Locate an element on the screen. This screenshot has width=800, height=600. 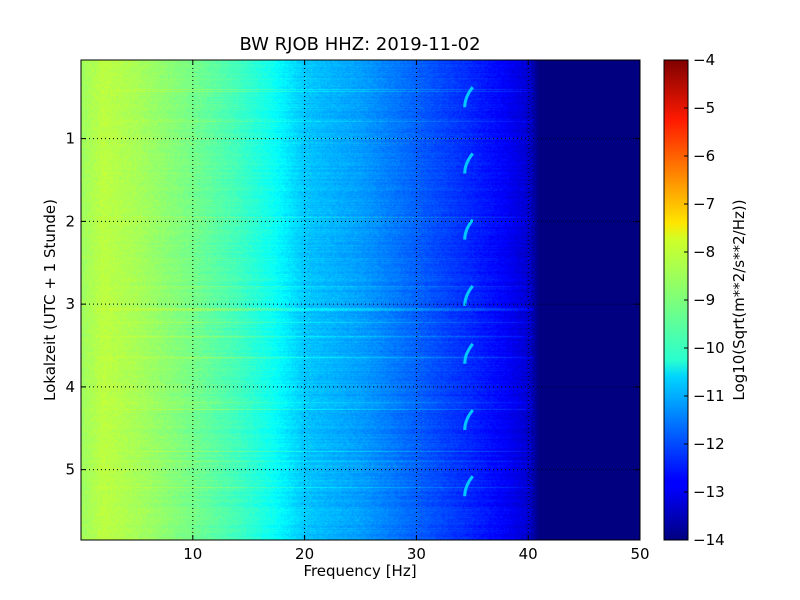
y-tick-label-5: 5 is located at coordinates (70, 470).